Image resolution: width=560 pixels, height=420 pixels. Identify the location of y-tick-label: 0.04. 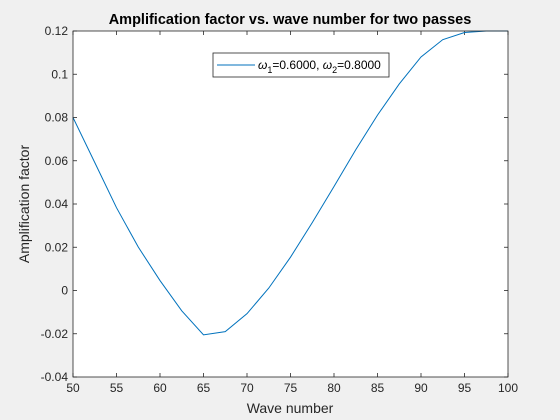
(57, 204).